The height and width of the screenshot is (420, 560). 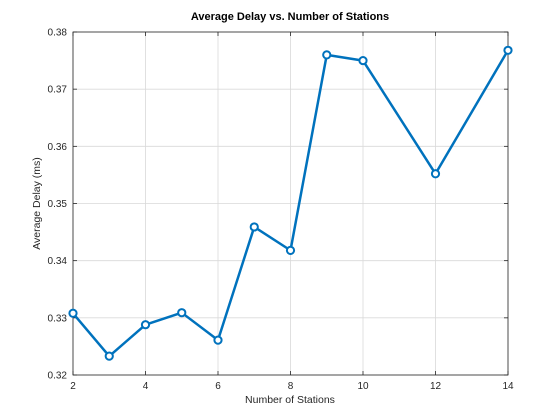 I want to click on y-axis-label: Average Delay (ms), so click(x=37, y=203).